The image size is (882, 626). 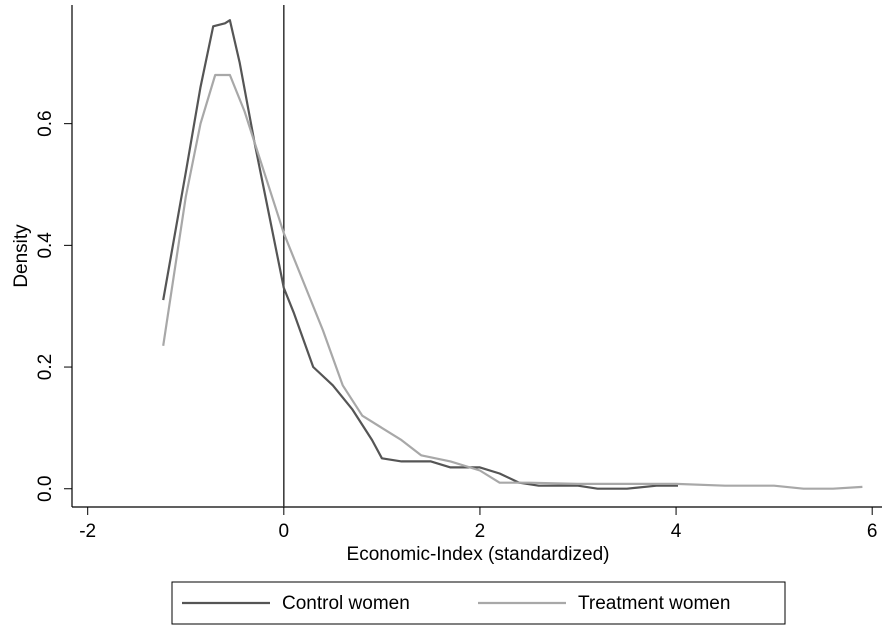 What do you see at coordinates (654, 603) in the screenshot?
I see `legend-label: Treatment women` at bounding box center [654, 603].